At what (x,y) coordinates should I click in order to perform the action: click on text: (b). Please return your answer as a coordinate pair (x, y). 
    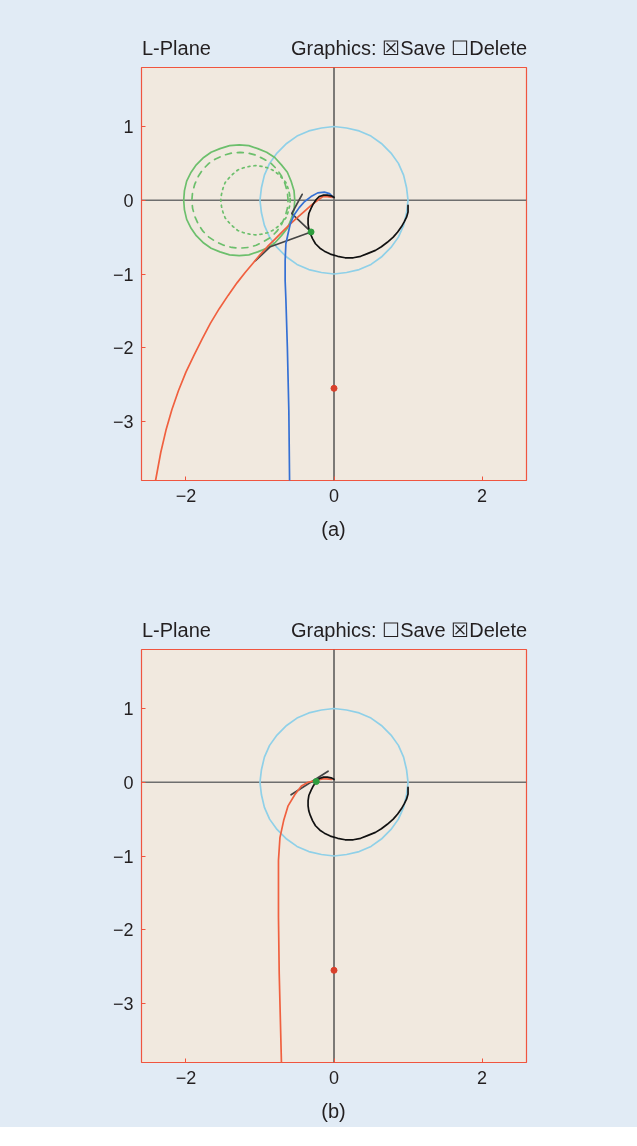
    Looking at the image, I should click on (333, 1111).